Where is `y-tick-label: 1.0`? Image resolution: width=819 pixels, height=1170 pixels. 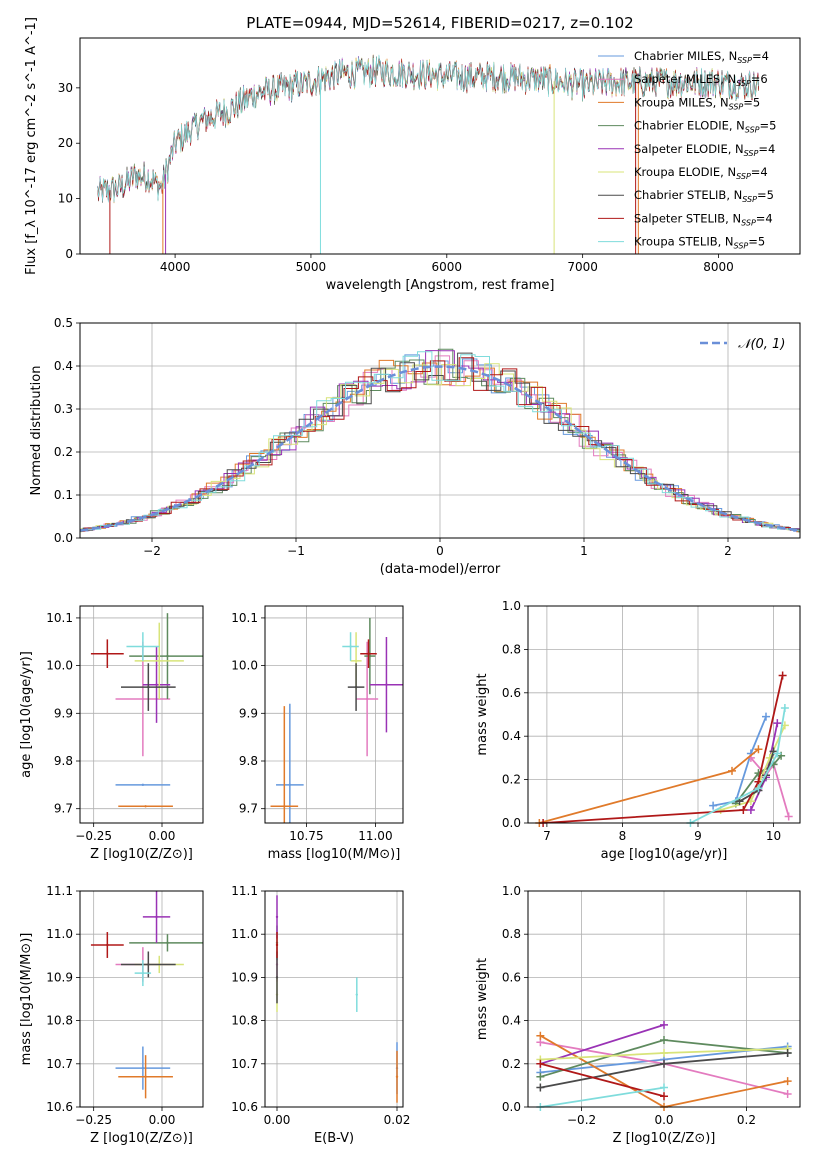 y-tick-label: 1.0 is located at coordinates (511, 891).